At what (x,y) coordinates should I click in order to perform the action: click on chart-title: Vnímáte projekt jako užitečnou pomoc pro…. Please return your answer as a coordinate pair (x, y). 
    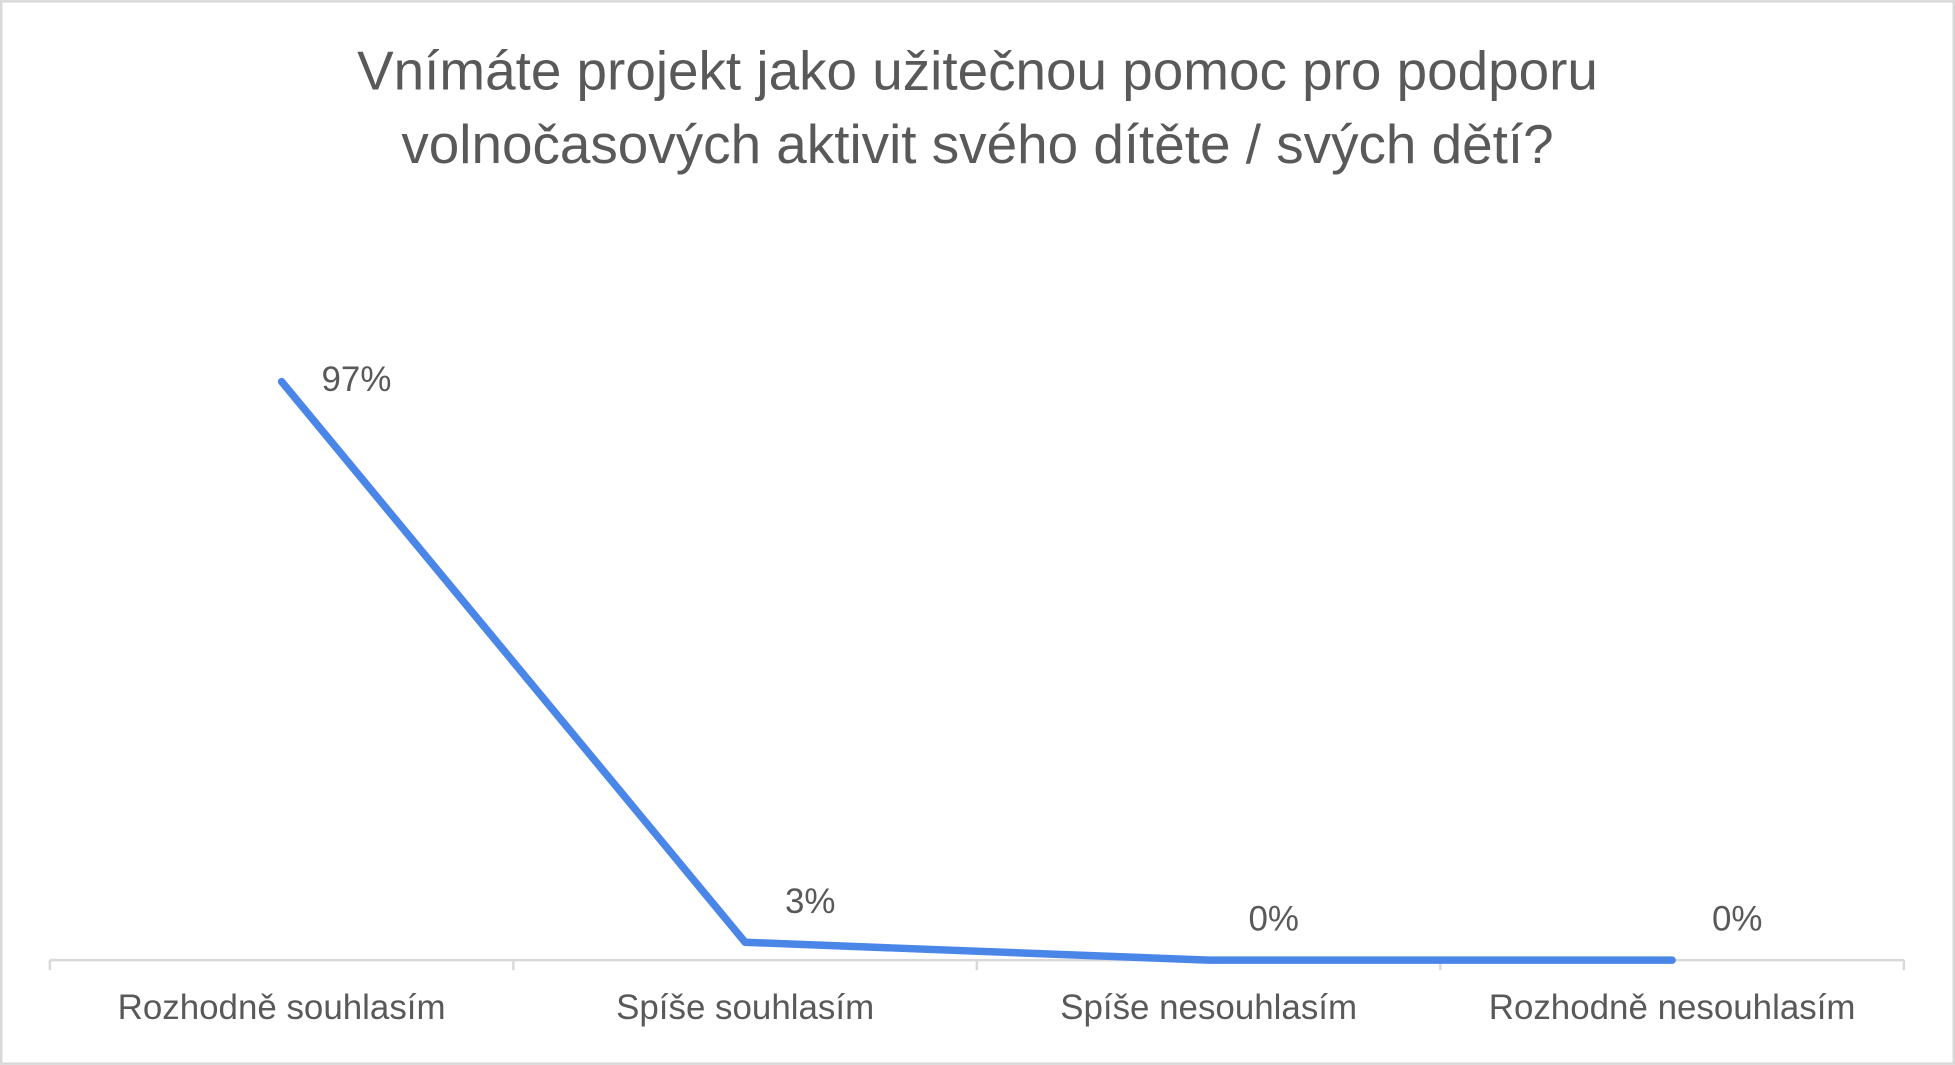
    Looking at the image, I should click on (977, 70).